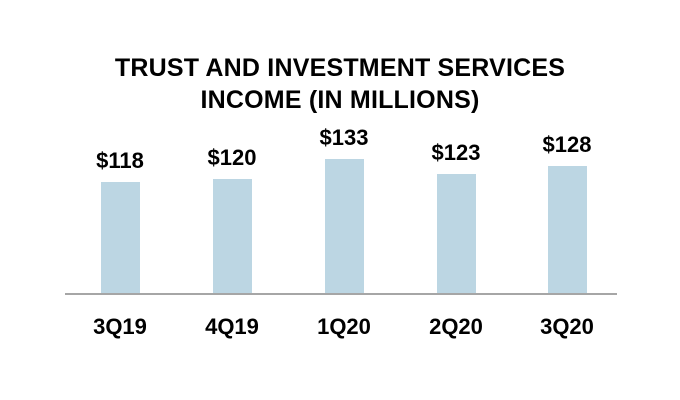  I want to click on bar-value-label: $133, so click(344, 137).